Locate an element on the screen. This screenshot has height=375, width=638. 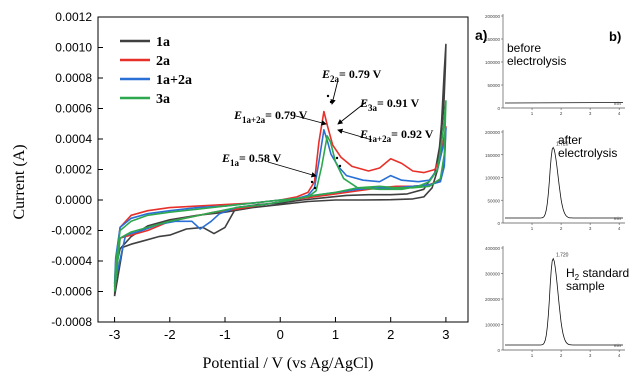
y-tick-label: -0.0008 is located at coordinates (71, 322).